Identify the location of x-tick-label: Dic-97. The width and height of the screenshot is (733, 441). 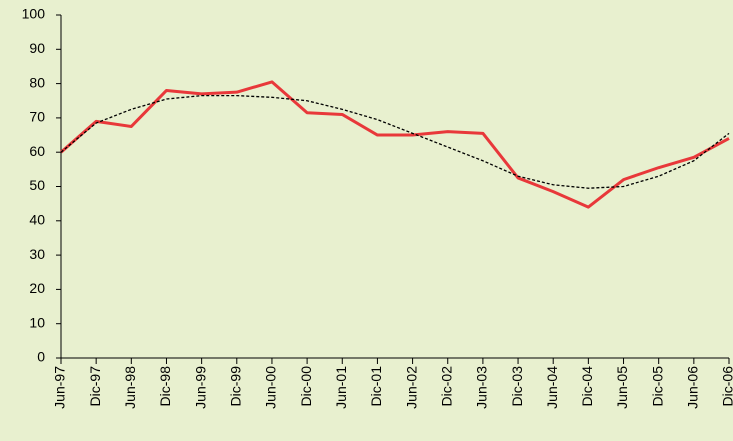
(95, 386).